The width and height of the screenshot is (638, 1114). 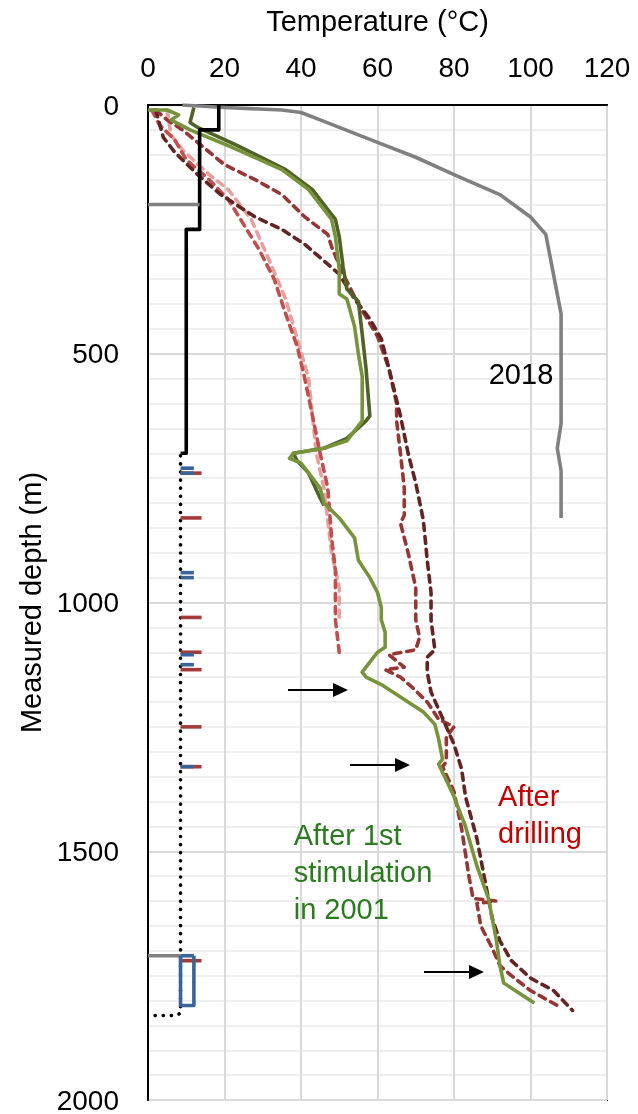 What do you see at coordinates (301, 67) in the screenshot?
I see `x-tick-label: 40` at bounding box center [301, 67].